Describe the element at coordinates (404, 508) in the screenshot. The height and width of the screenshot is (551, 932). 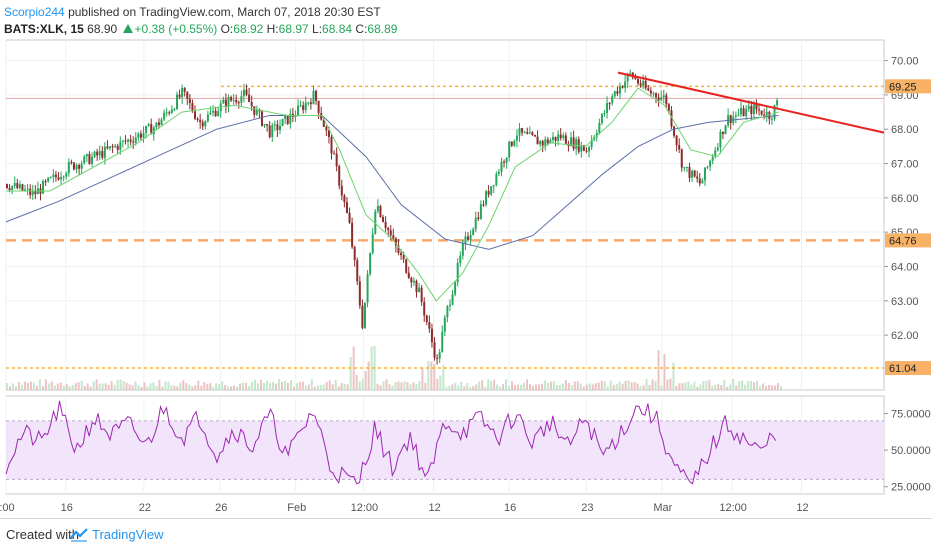
I see `time-axis: :00 16 22 26 Feb 12:00 12 16 23 Mar 12:00 12` at that location.